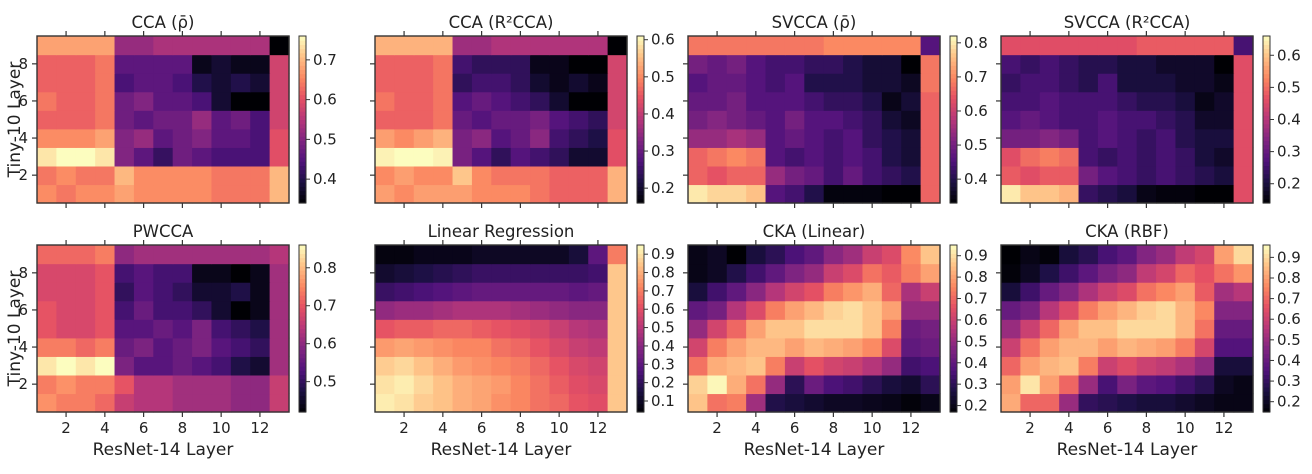 This screenshot has height=474, width=1312. I want to click on colorbar-label: 0.1, so click(663, 401).